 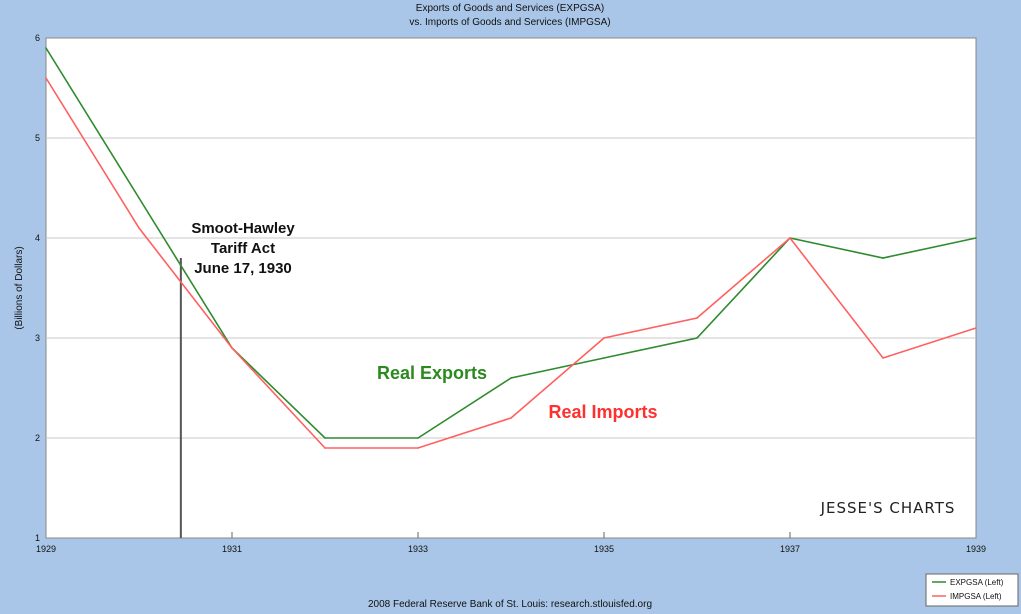 What do you see at coordinates (976, 596) in the screenshot?
I see `legend-label-imports: IMPGSA (Left)` at bounding box center [976, 596].